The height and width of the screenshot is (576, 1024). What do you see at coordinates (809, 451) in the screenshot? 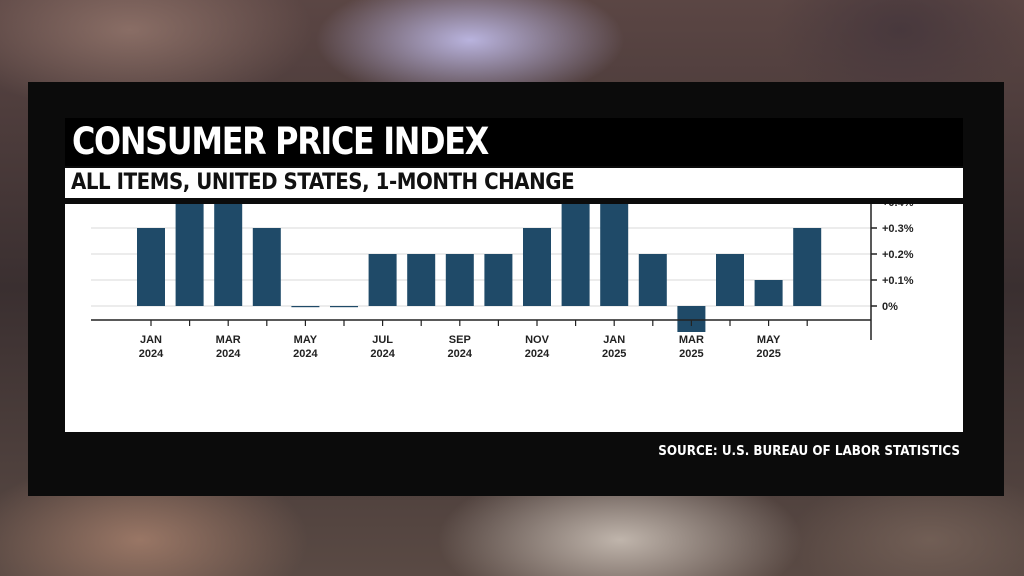
I see `source-note: SOURCE: U.S. BUREAU OF LABOR STATISTICS` at bounding box center [809, 451].